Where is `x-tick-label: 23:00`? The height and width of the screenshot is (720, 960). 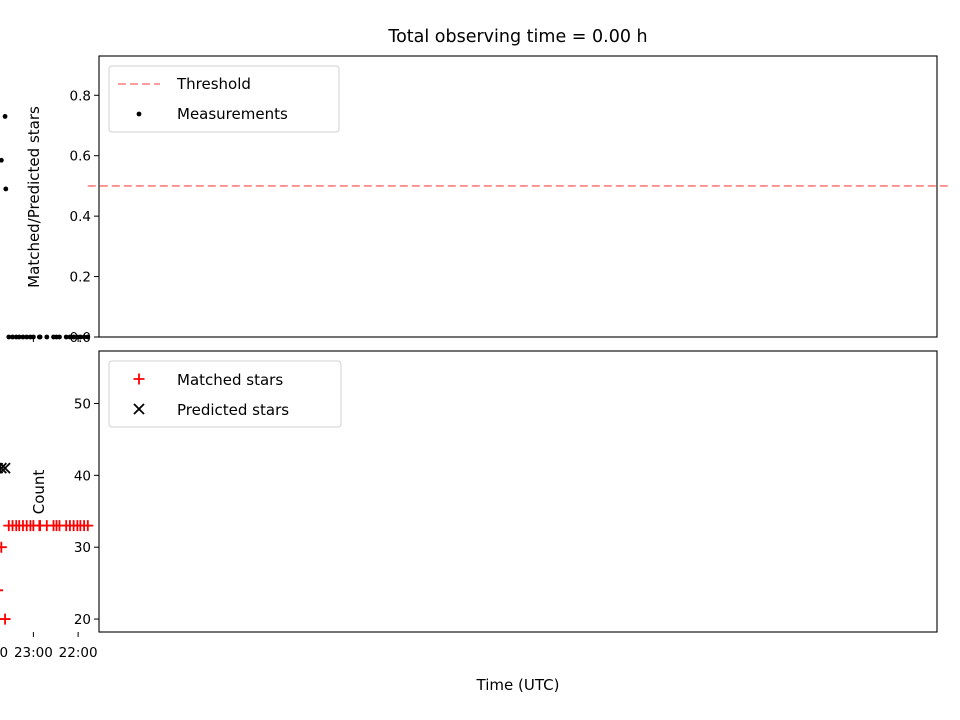
x-tick-label: 23:00 is located at coordinates (33, 653).